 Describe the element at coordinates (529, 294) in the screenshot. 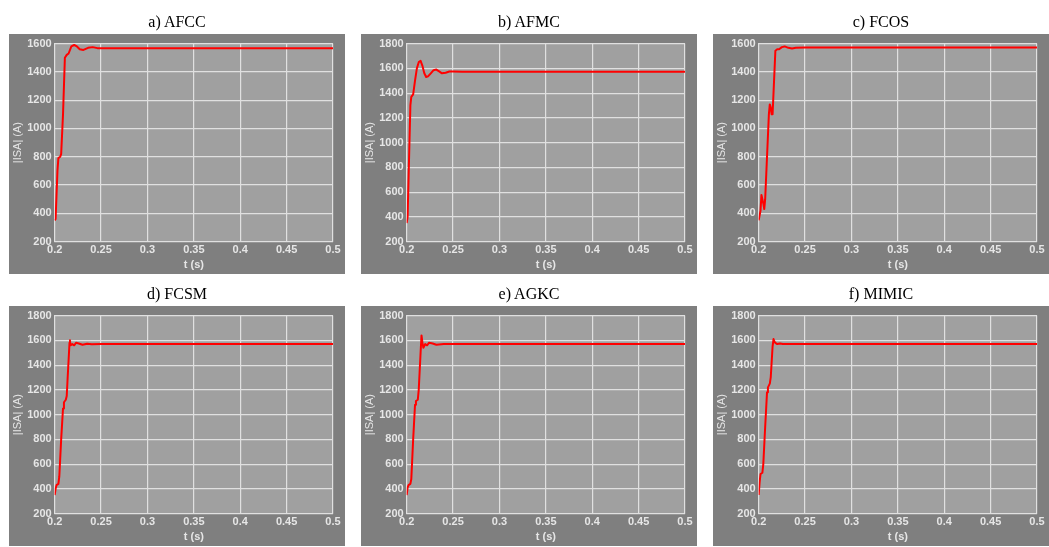

I see `chart-title: e) AGKC` at that location.